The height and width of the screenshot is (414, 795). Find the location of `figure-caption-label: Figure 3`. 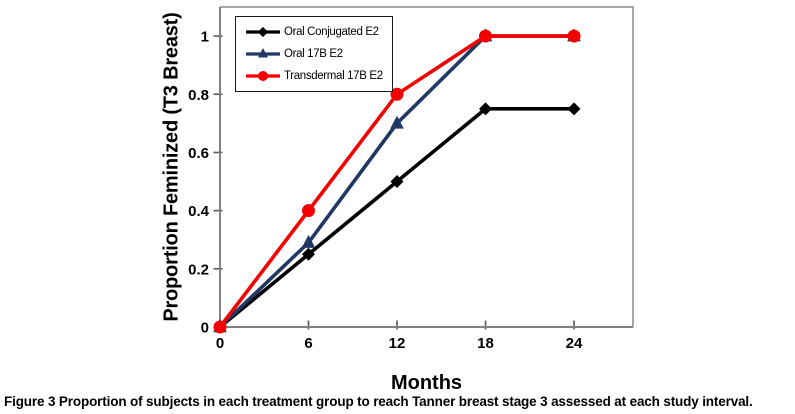

figure-caption-label: Figure 3 is located at coordinates (30, 401).